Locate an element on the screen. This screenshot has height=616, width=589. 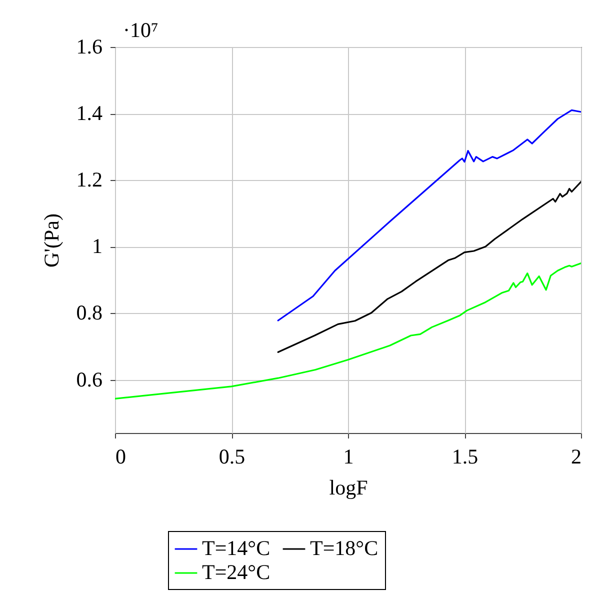
y-tick-label: 1.4 is located at coordinates (89, 113).